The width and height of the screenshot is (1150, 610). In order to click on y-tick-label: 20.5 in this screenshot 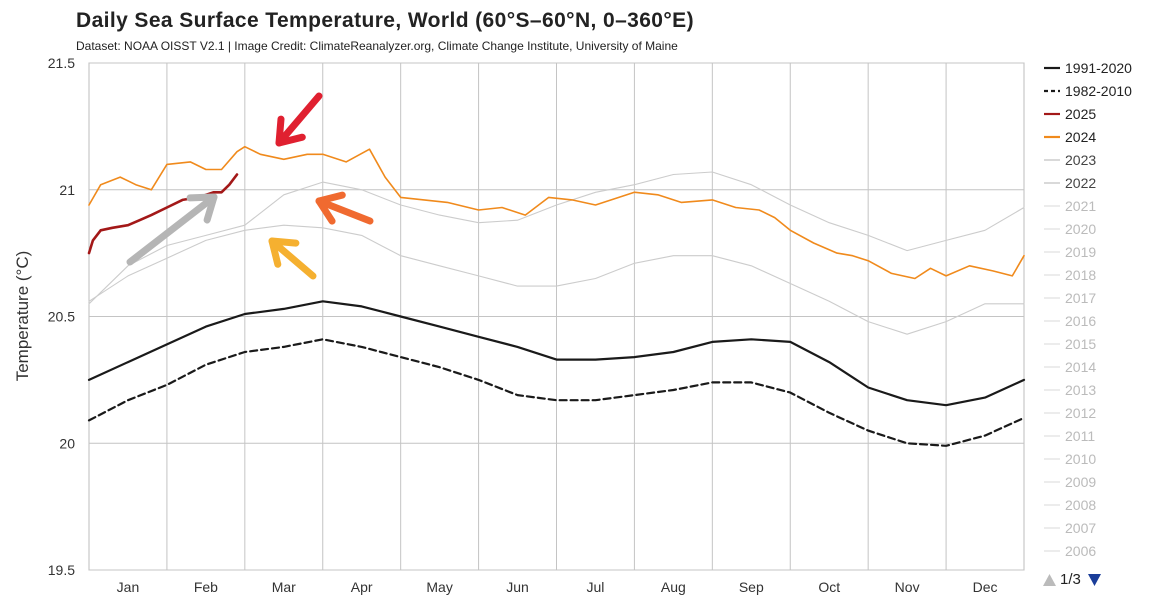, I will do `click(61, 317)`.